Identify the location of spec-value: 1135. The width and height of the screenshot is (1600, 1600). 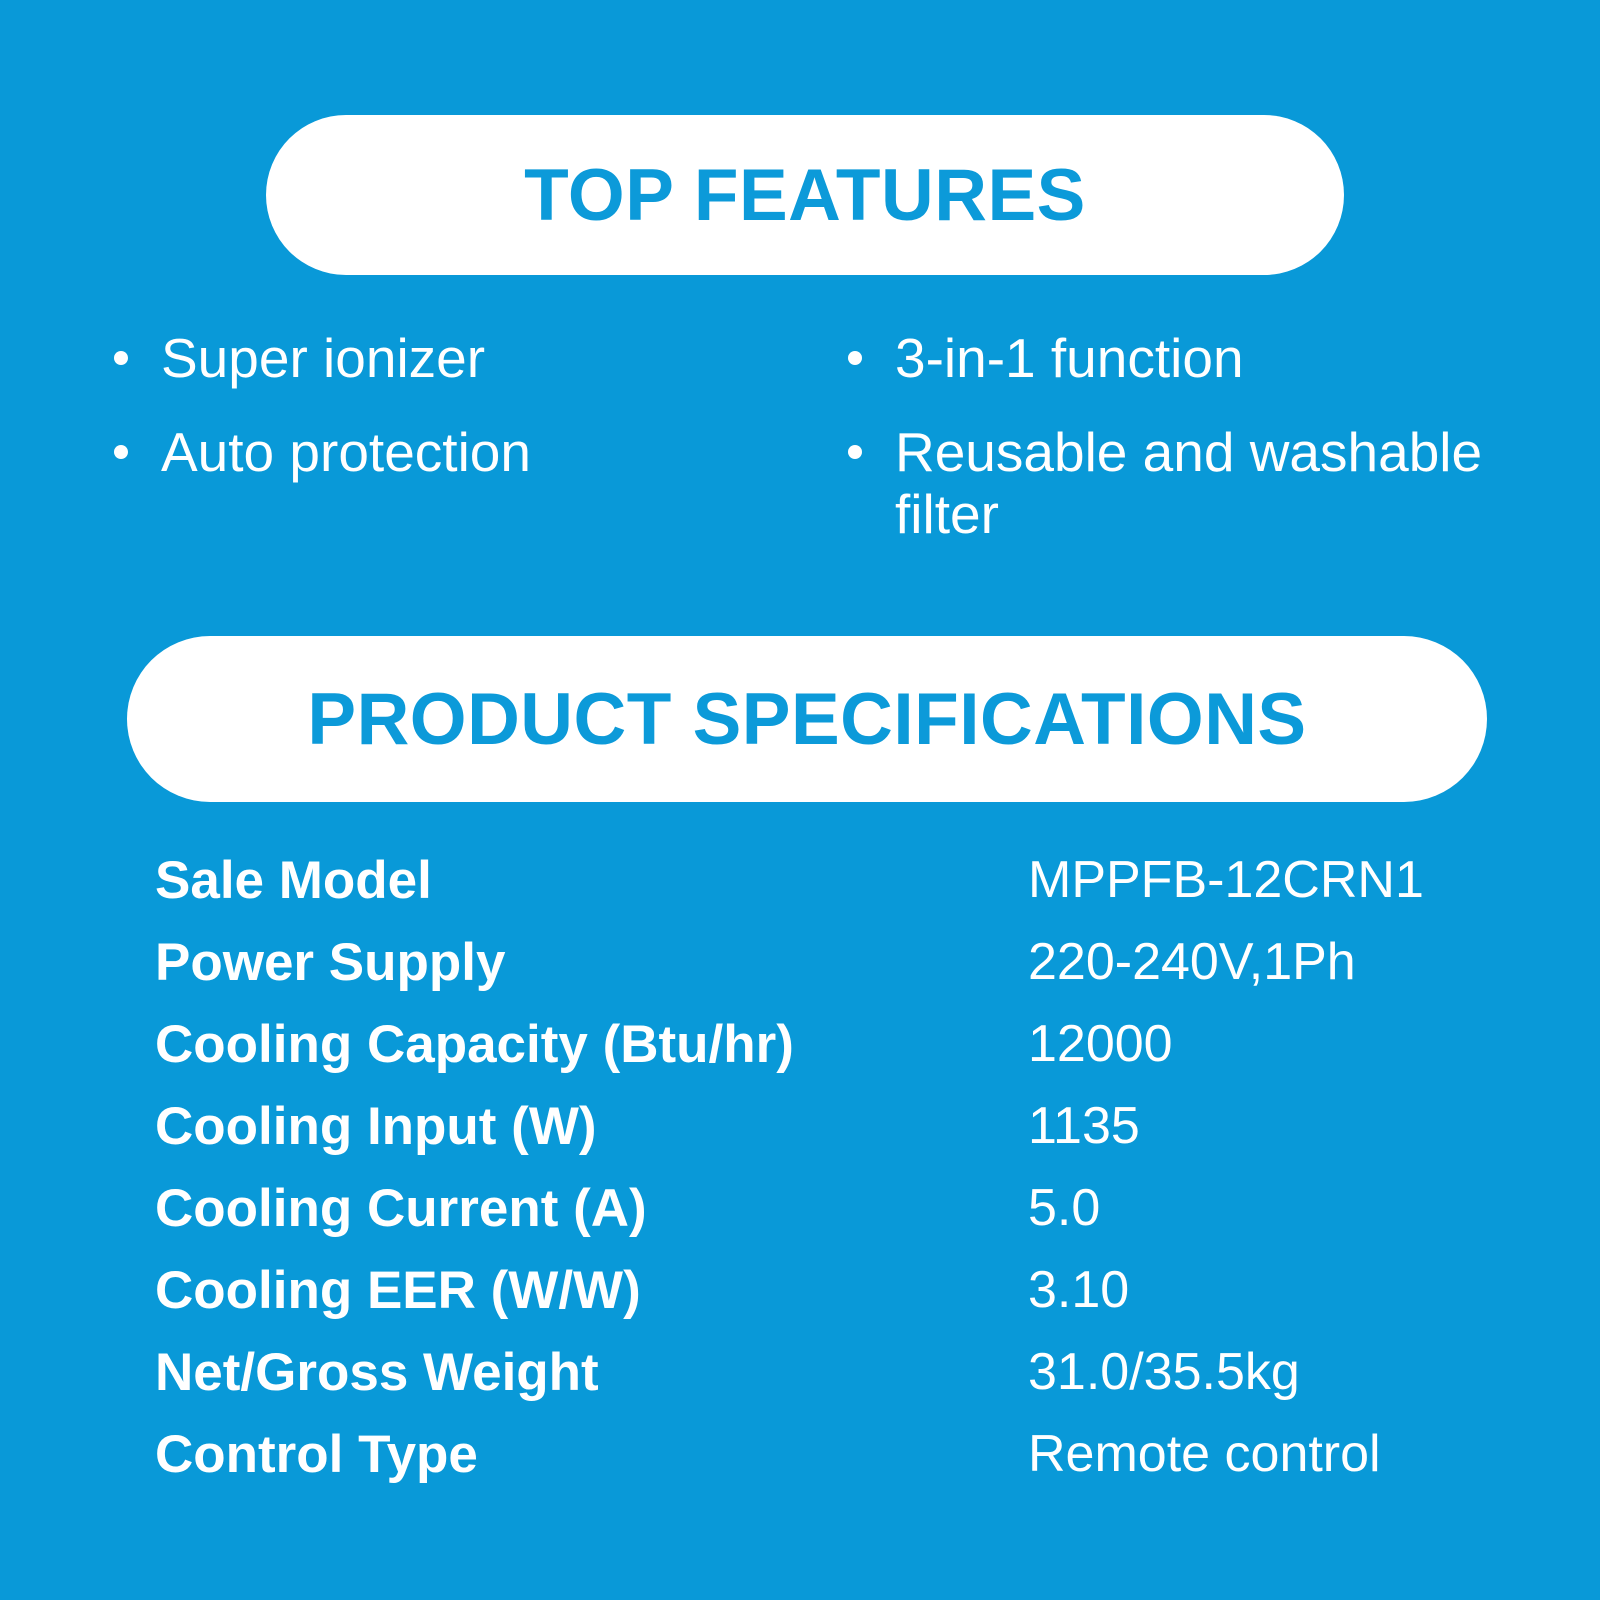
(1084, 1126).